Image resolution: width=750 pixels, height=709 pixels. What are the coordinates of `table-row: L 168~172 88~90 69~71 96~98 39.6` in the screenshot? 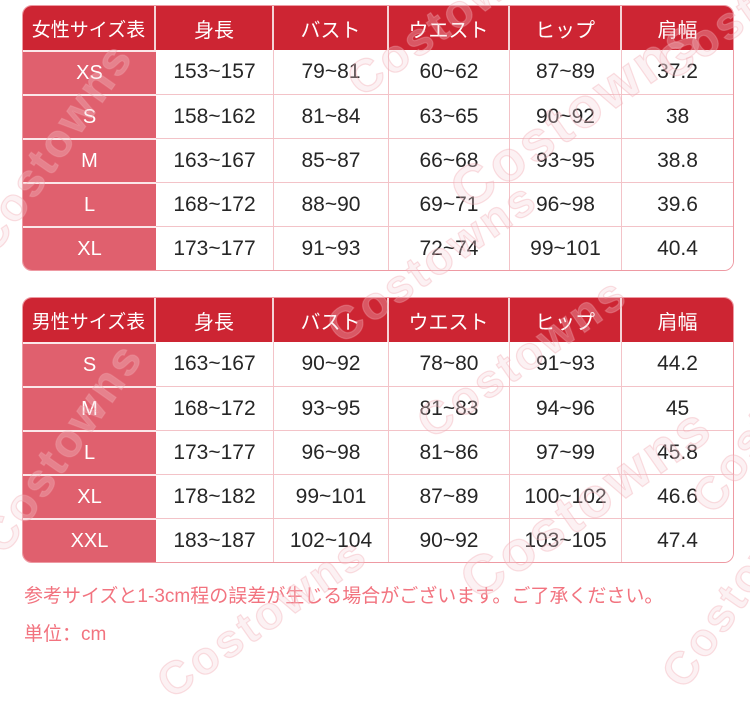 It's located at (378, 204).